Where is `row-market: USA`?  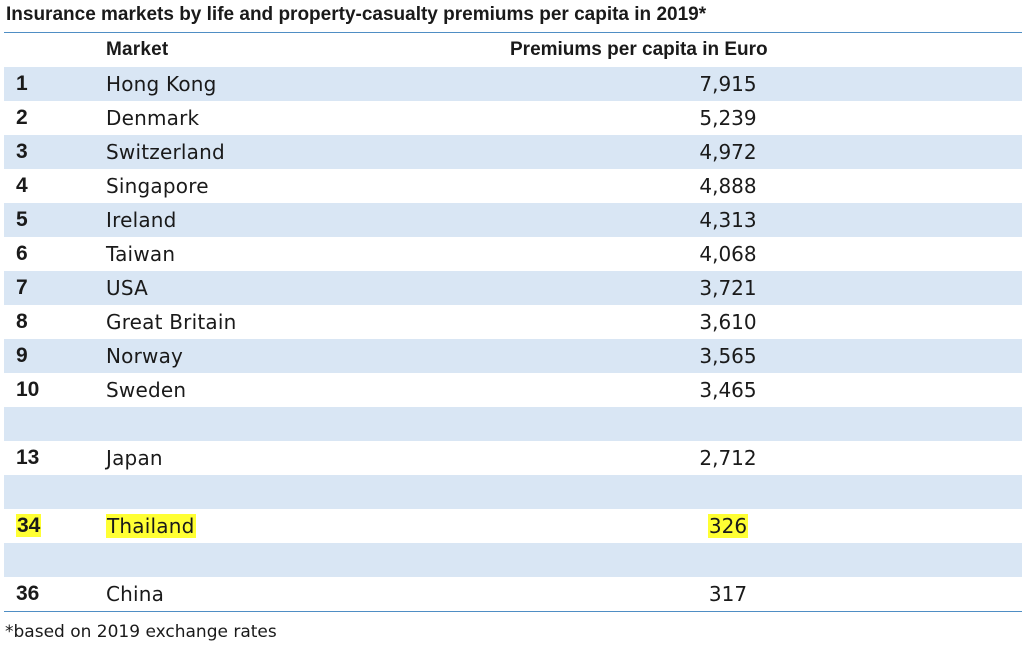 row-market: USA is located at coordinates (127, 288).